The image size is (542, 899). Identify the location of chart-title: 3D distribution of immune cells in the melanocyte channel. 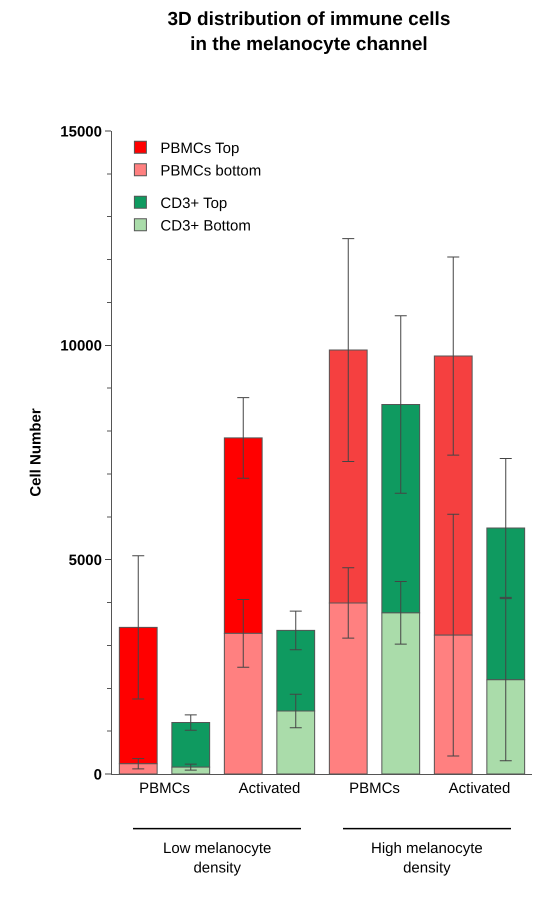
(308, 32).